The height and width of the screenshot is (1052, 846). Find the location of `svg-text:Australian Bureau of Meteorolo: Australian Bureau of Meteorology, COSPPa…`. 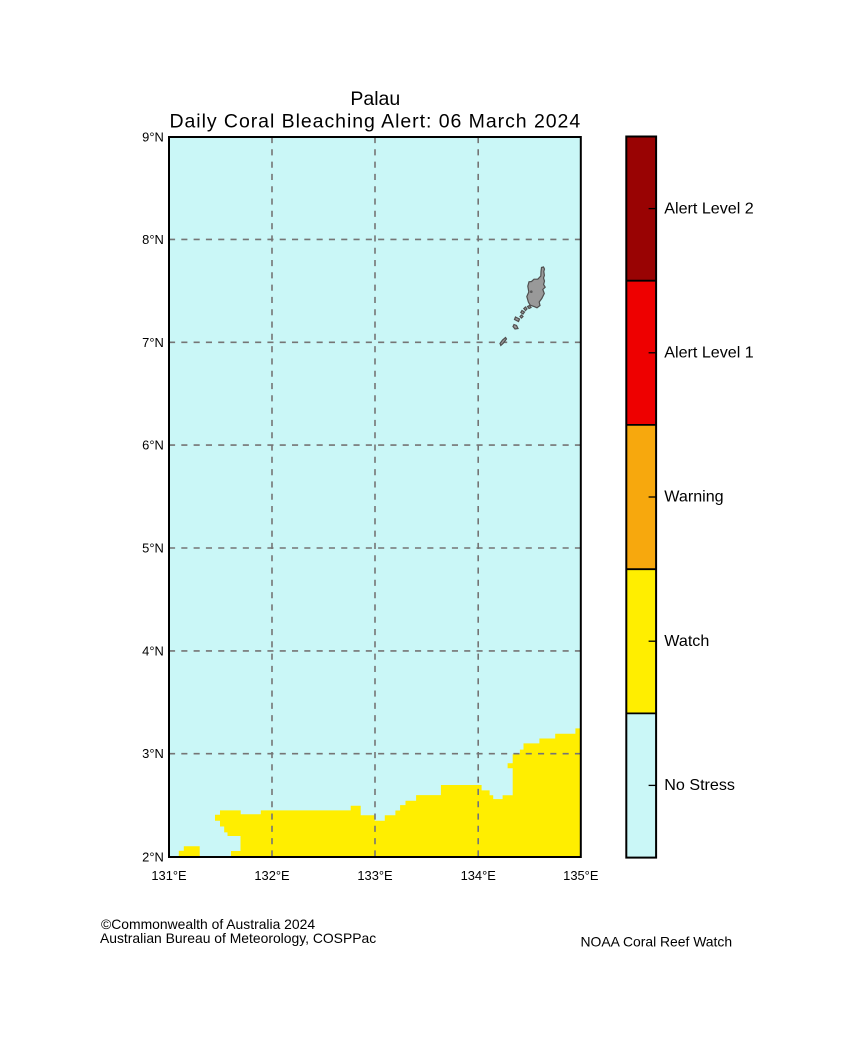

svg-text:Australian Bureau of Meteorolo: Australian Bureau of Meteorology, COSPPa… is located at coordinates (238, 938).